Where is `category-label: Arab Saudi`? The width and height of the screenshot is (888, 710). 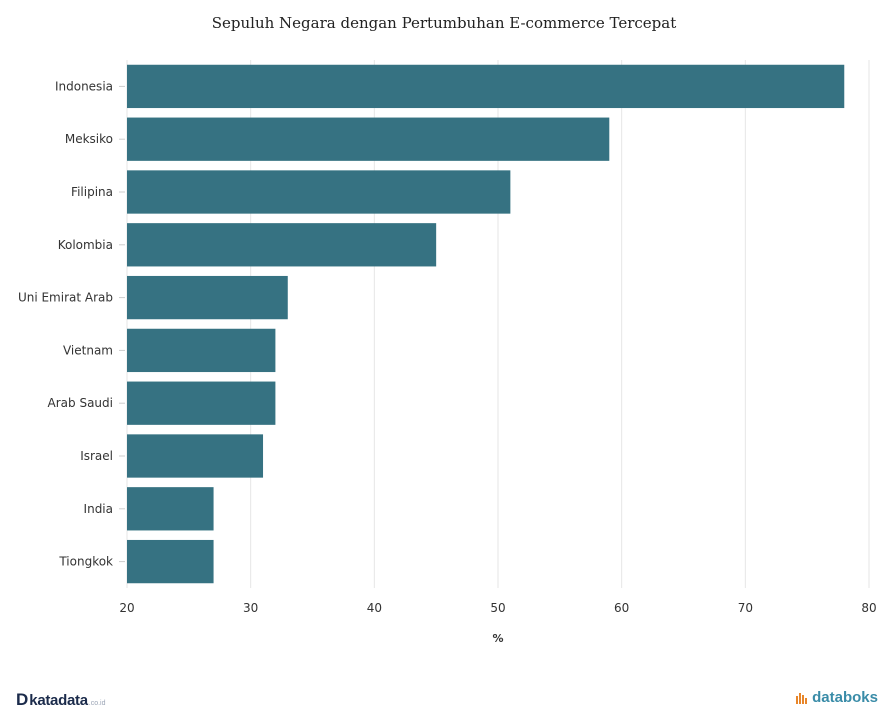 category-label: Arab Saudi is located at coordinates (80, 403).